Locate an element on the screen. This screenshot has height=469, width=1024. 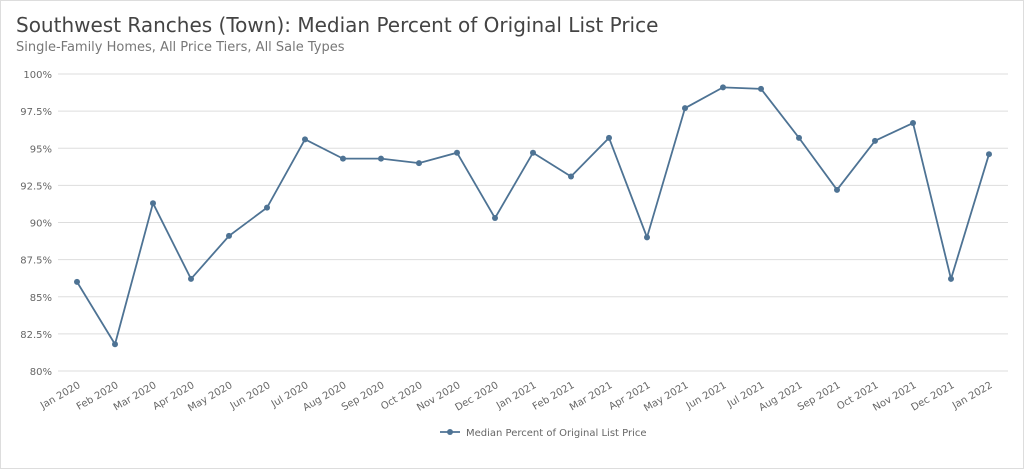
y-tick-label: 97.5% is located at coordinates (36, 112).